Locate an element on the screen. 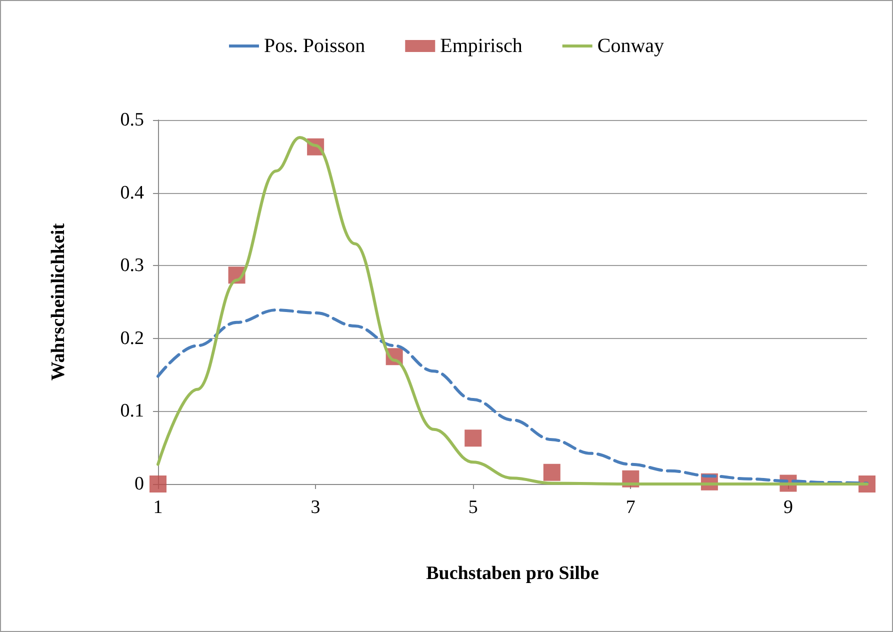  x-tick-label: 3 is located at coordinates (315, 507).